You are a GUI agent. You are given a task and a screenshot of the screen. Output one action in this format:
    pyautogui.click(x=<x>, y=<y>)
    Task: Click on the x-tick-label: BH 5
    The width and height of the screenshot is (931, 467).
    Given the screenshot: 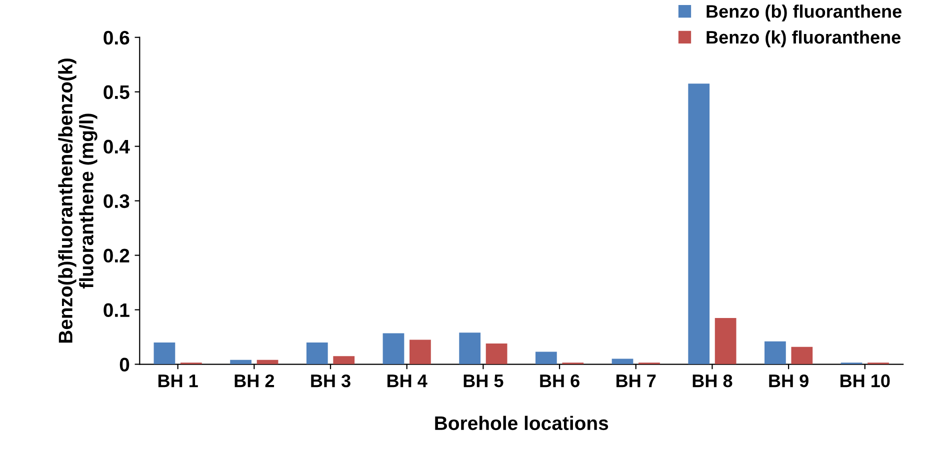 What is the action you would take?
    pyautogui.click(x=484, y=381)
    